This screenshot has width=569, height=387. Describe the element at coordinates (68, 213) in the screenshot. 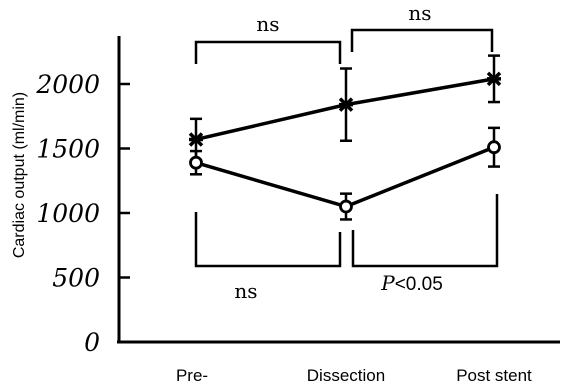

I see `y-tick-label: 1000` at that location.